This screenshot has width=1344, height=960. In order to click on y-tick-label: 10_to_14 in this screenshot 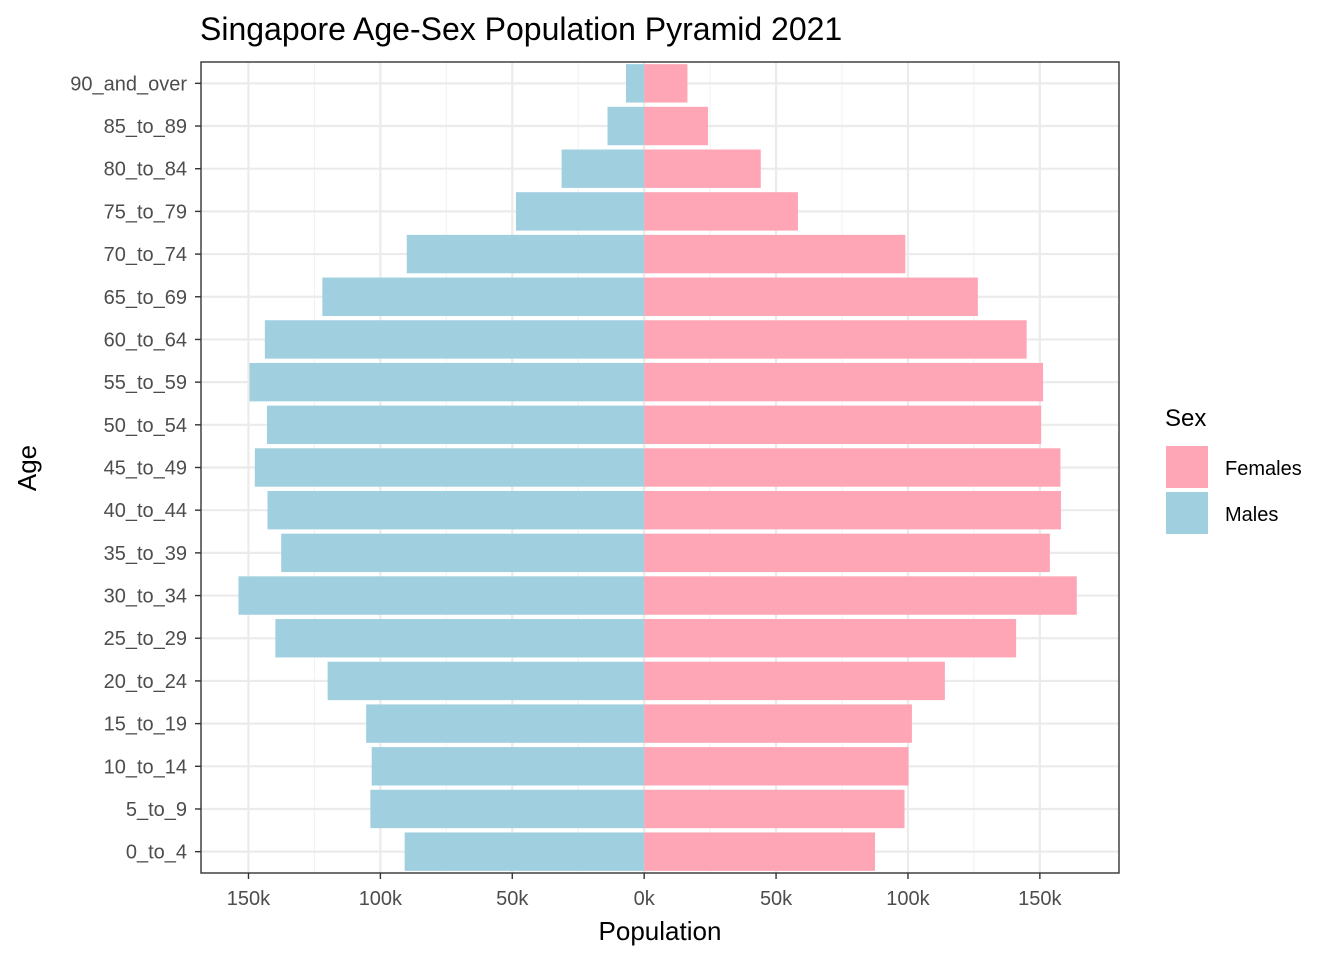, I will do `click(145, 767)`.